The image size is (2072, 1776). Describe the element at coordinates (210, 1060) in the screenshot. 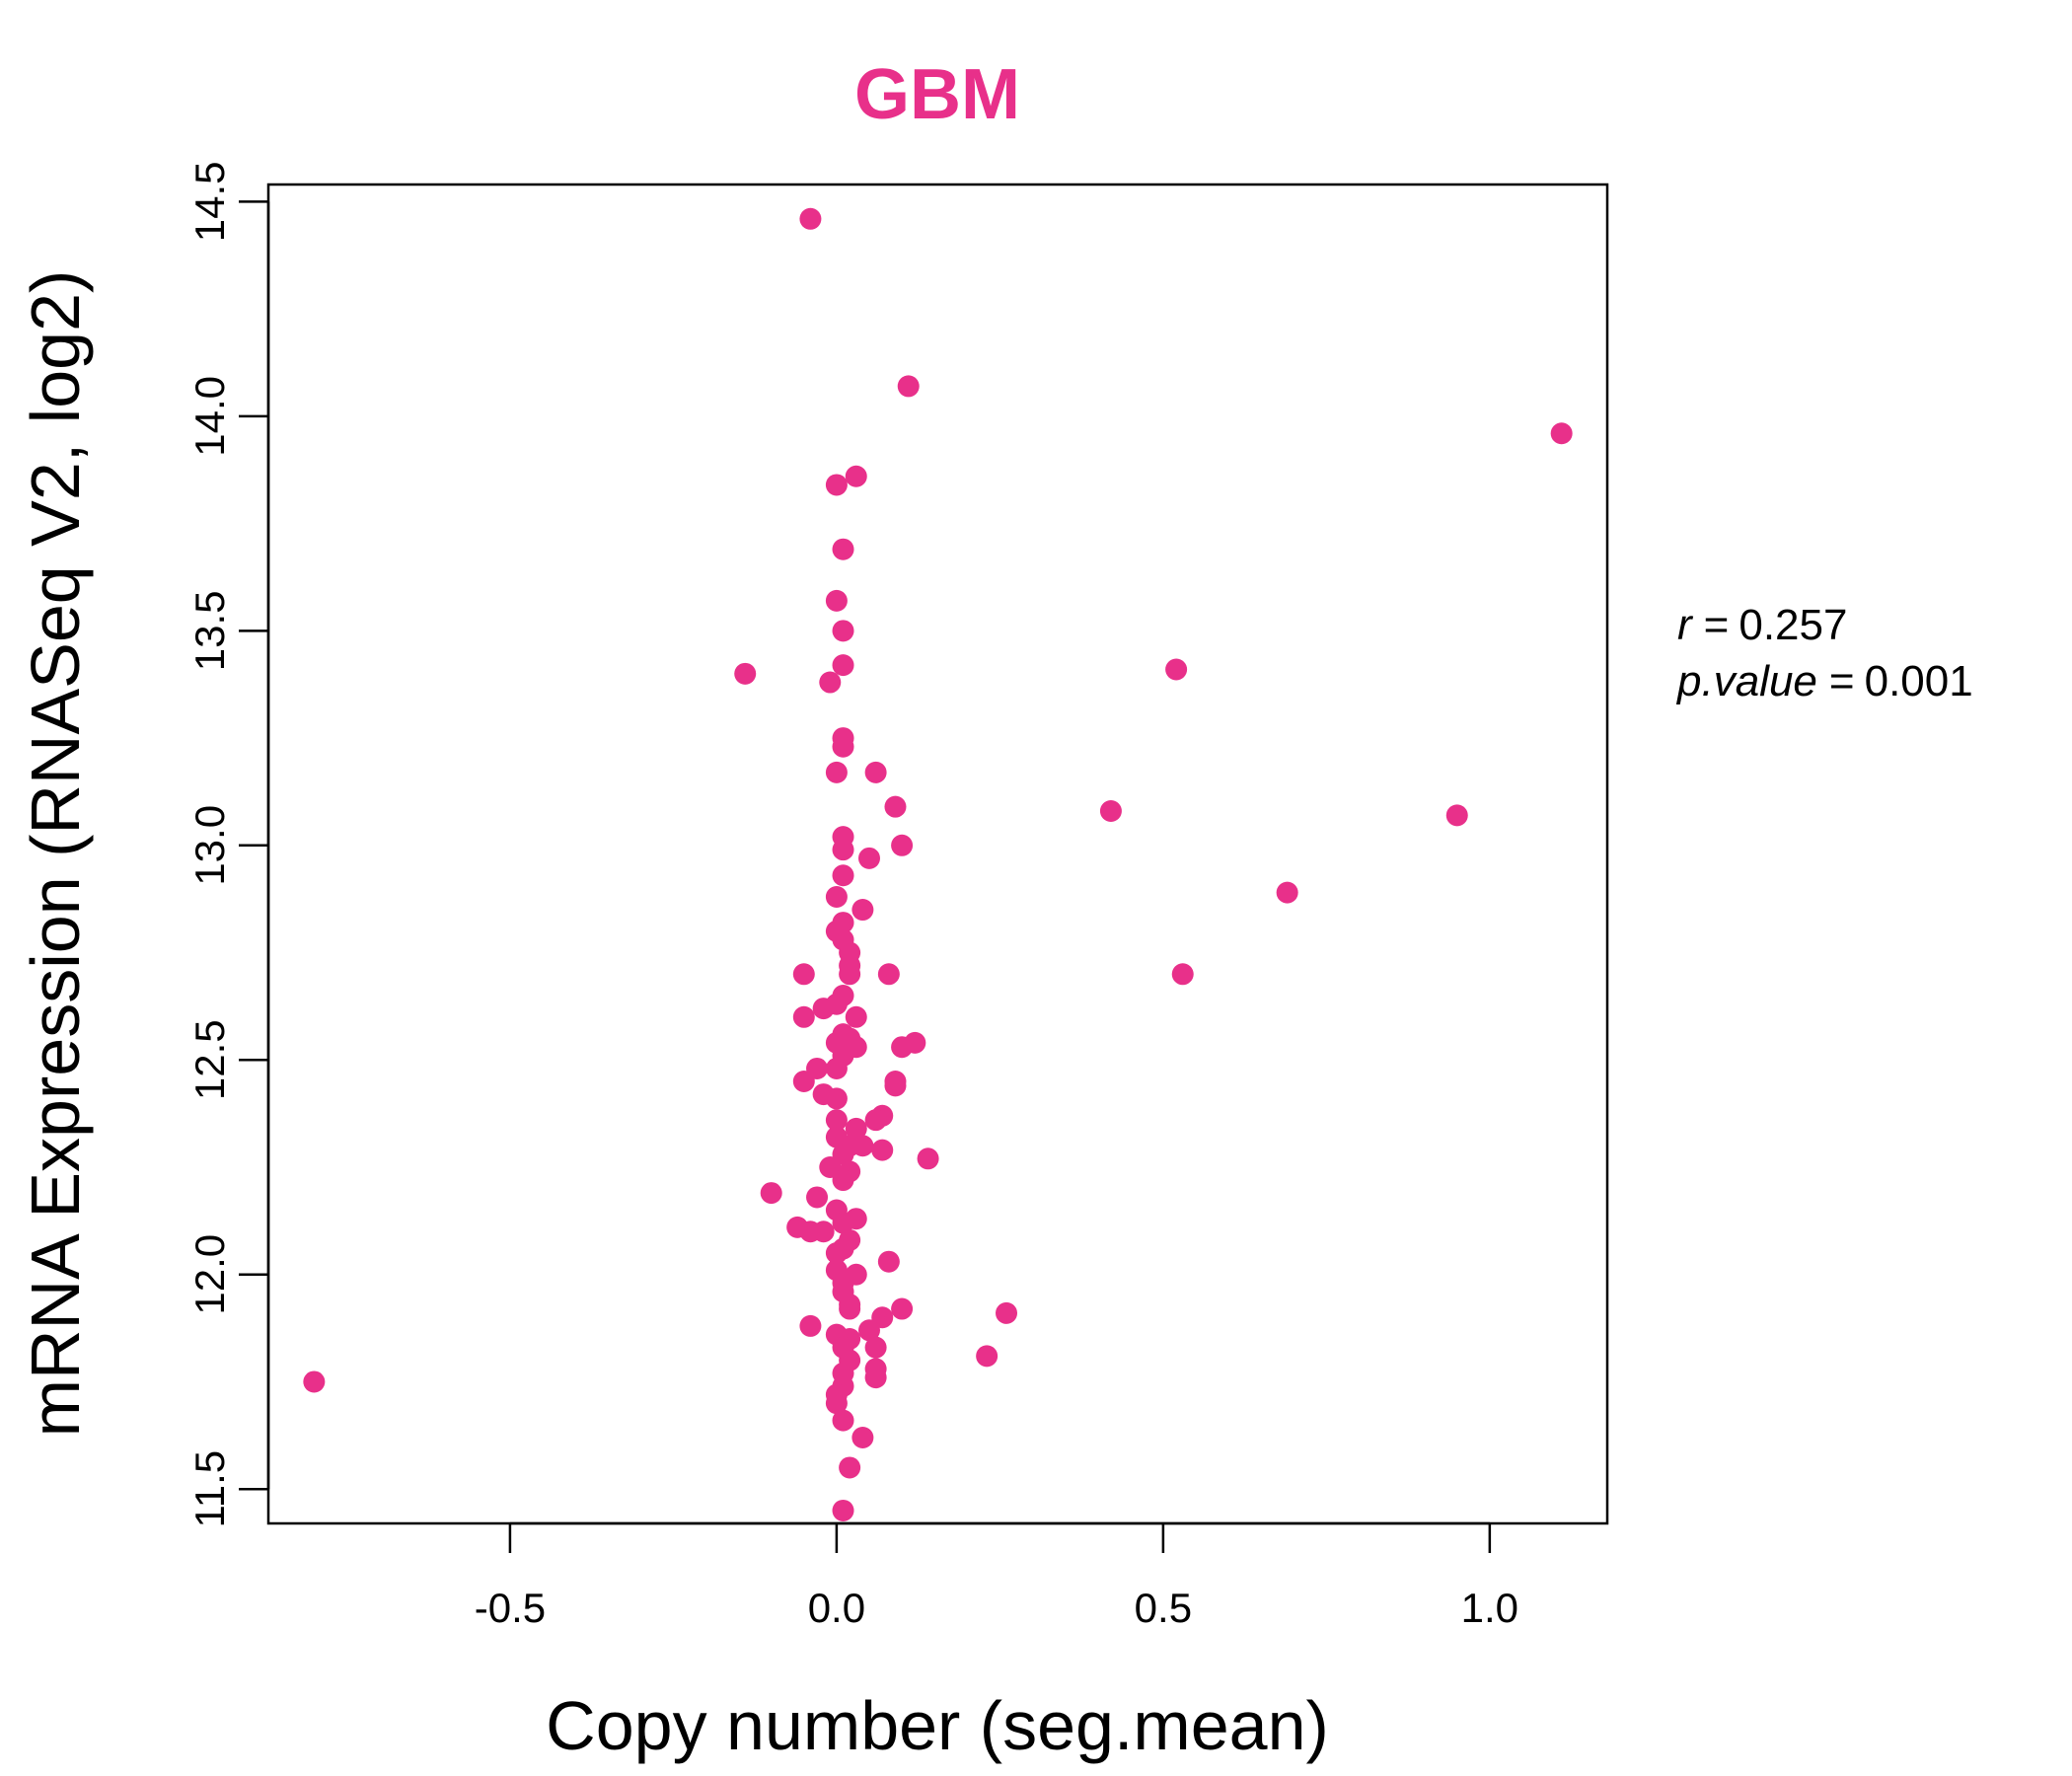

I see `y-tick-label: 12.5` at that location.